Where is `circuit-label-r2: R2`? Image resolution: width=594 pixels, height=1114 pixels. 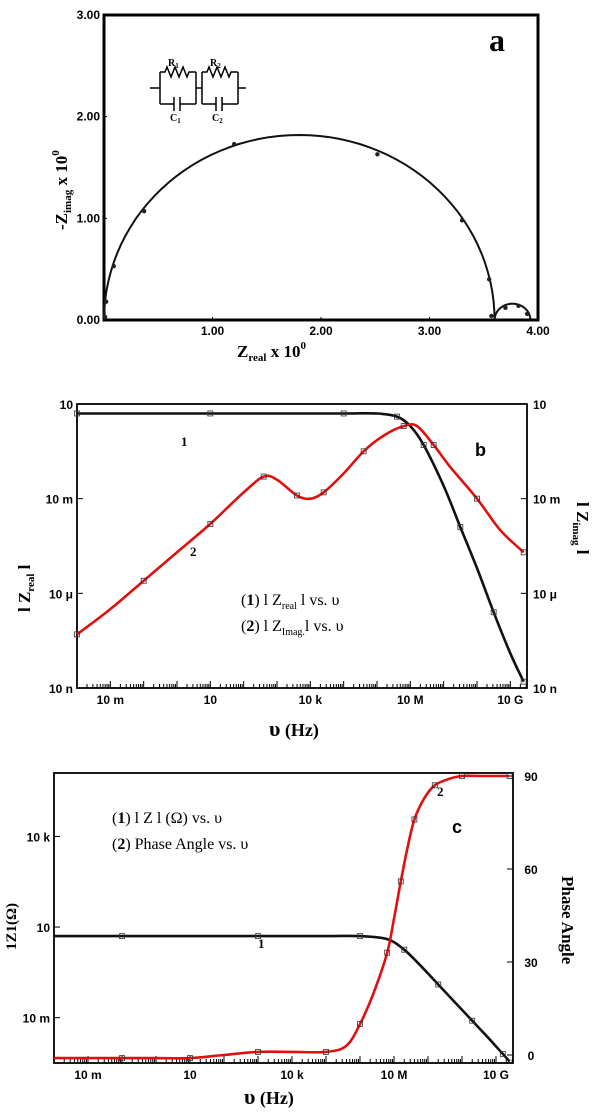 circuit-label-r2: R2 is located at coordinates (215, 64).